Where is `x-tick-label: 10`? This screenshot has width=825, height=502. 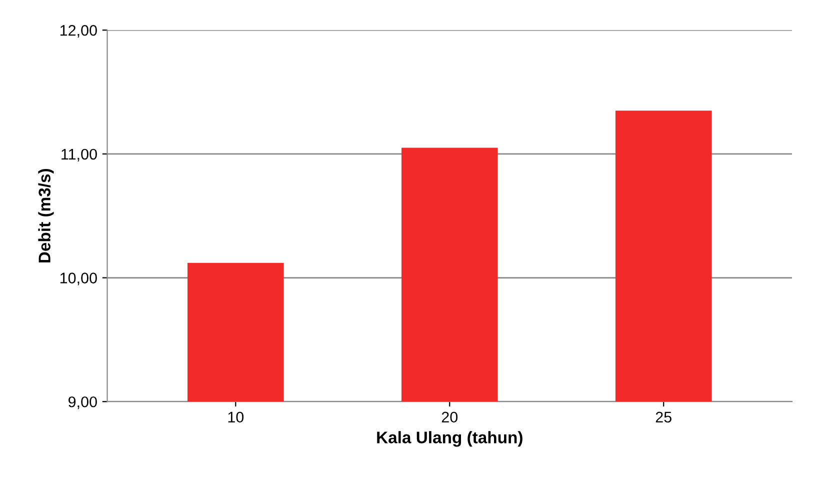
x-tick-label: 10 is located at coordinates (236, 417).